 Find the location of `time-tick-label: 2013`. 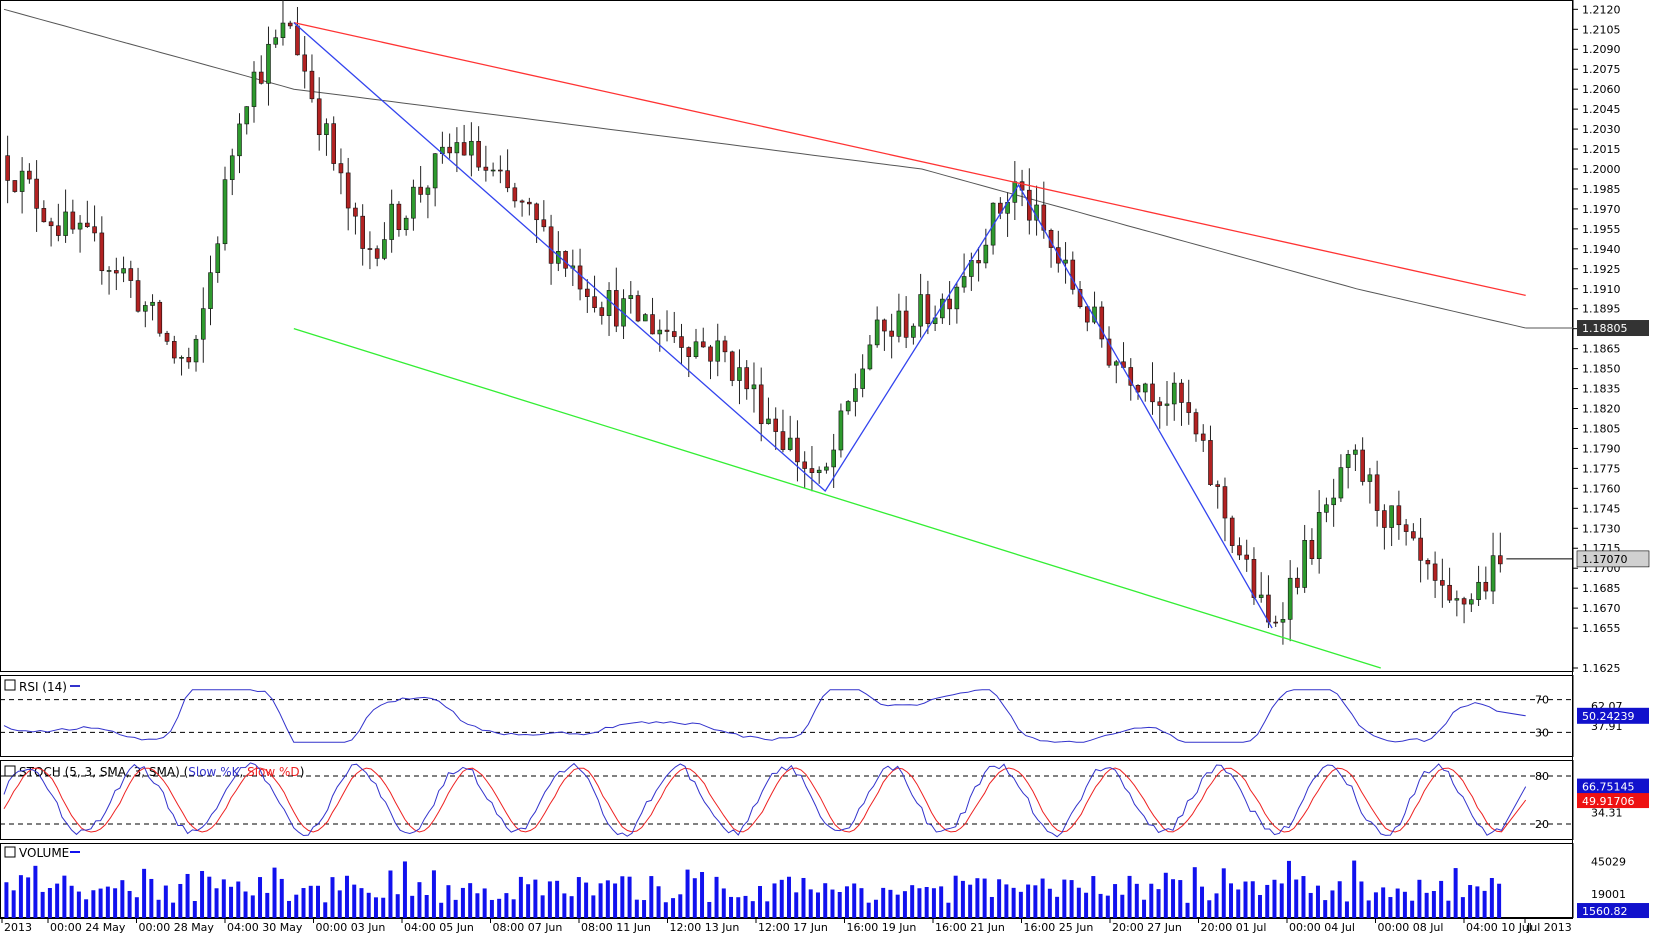

time-tick-label: 2013 is located at coordinates (18, 927).